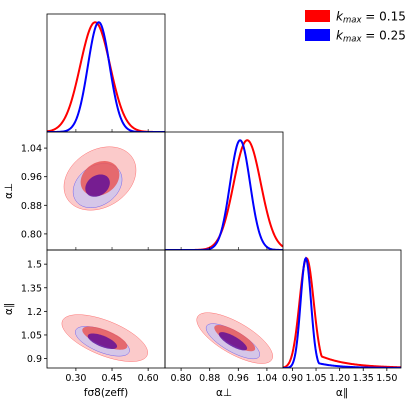 The image size is (415, 415). What do you see at coordinates (266, 378) in the screenshot?
I see `xtick-label-aperp-3: 1.04` at bounding box center [266, 378].